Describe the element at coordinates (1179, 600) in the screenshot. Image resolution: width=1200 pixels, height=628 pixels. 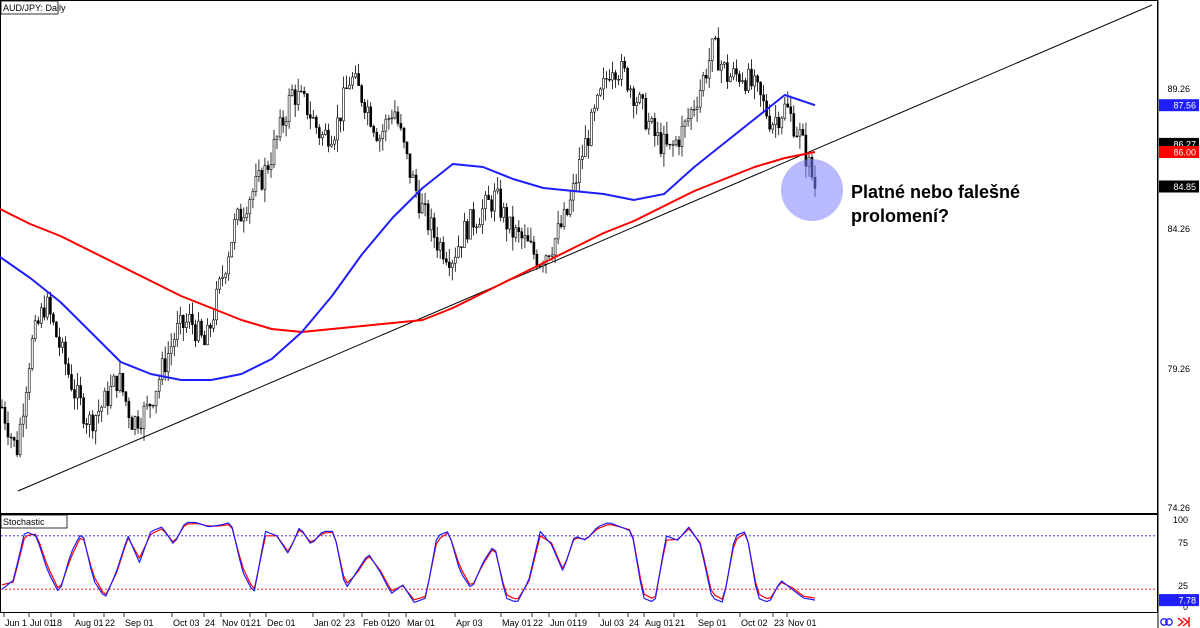
I see `stochastic-badge: 7.78` at that location.